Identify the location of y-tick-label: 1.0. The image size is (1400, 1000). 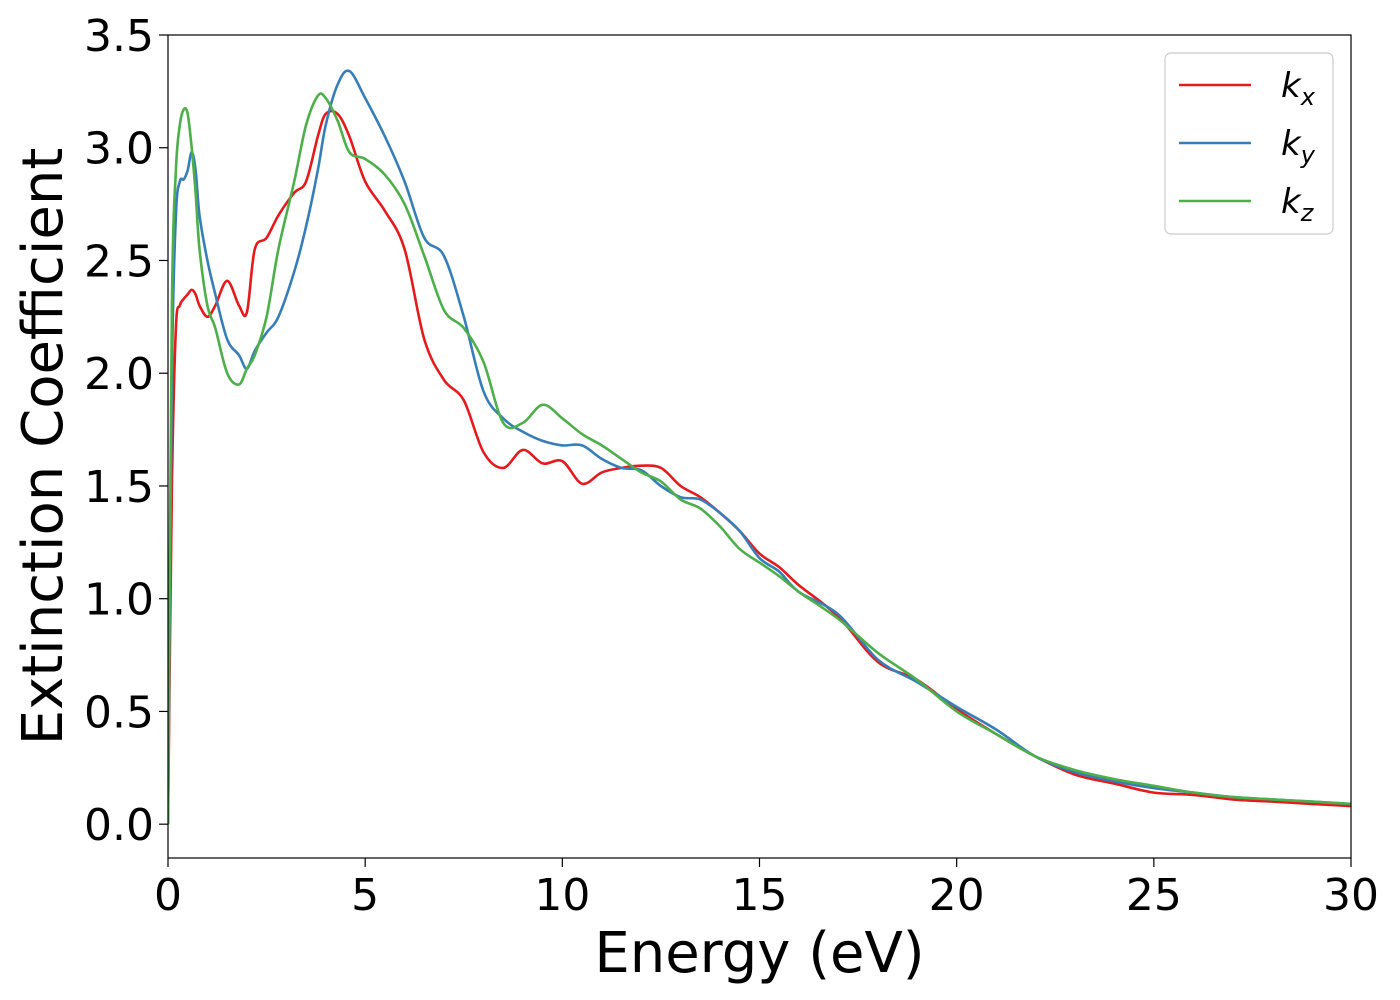
(119, 600).